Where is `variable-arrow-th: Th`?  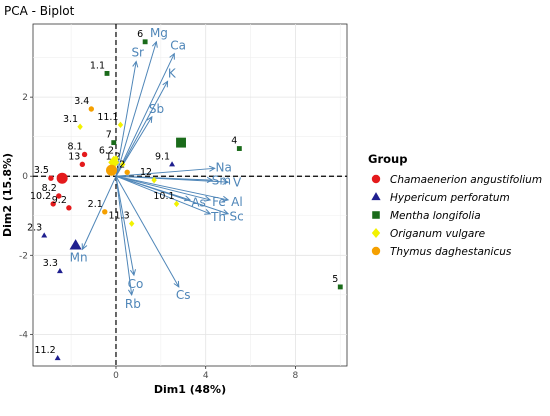 variable-arrow-th: Th is located at coordinates (170, 199).